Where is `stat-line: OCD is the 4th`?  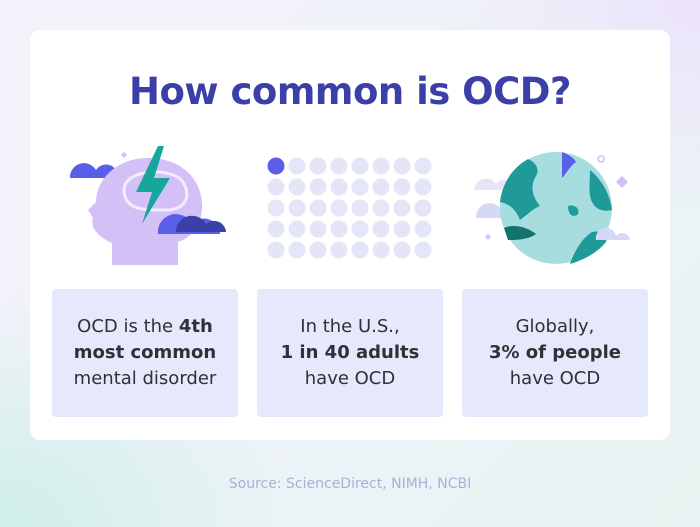 stat-line: OCD is the 4th is located at coordinates (145, 326).